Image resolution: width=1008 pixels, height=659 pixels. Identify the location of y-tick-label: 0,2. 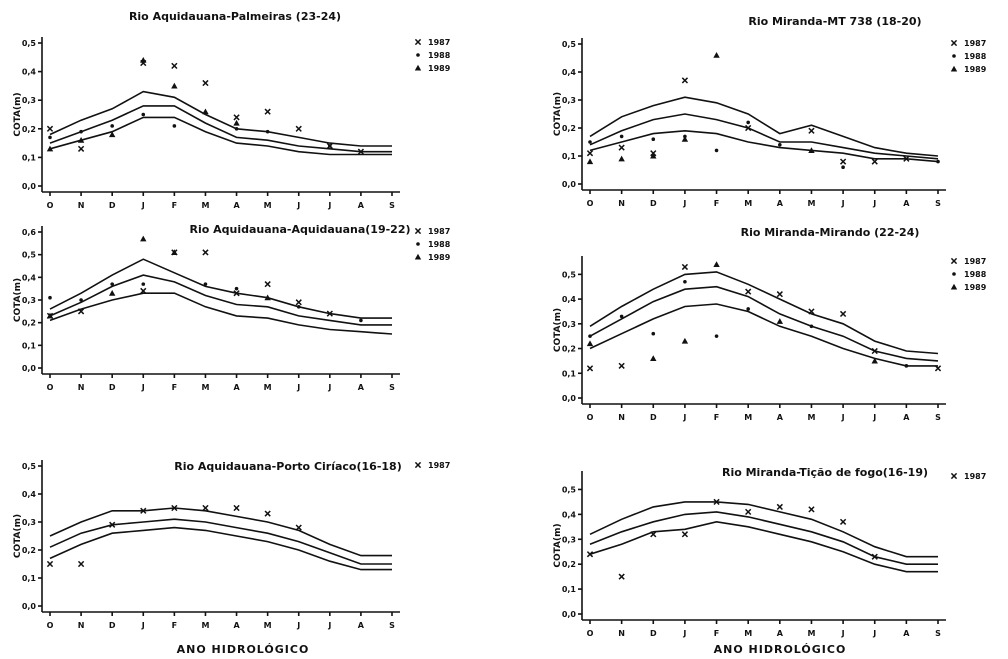
(29, 323).